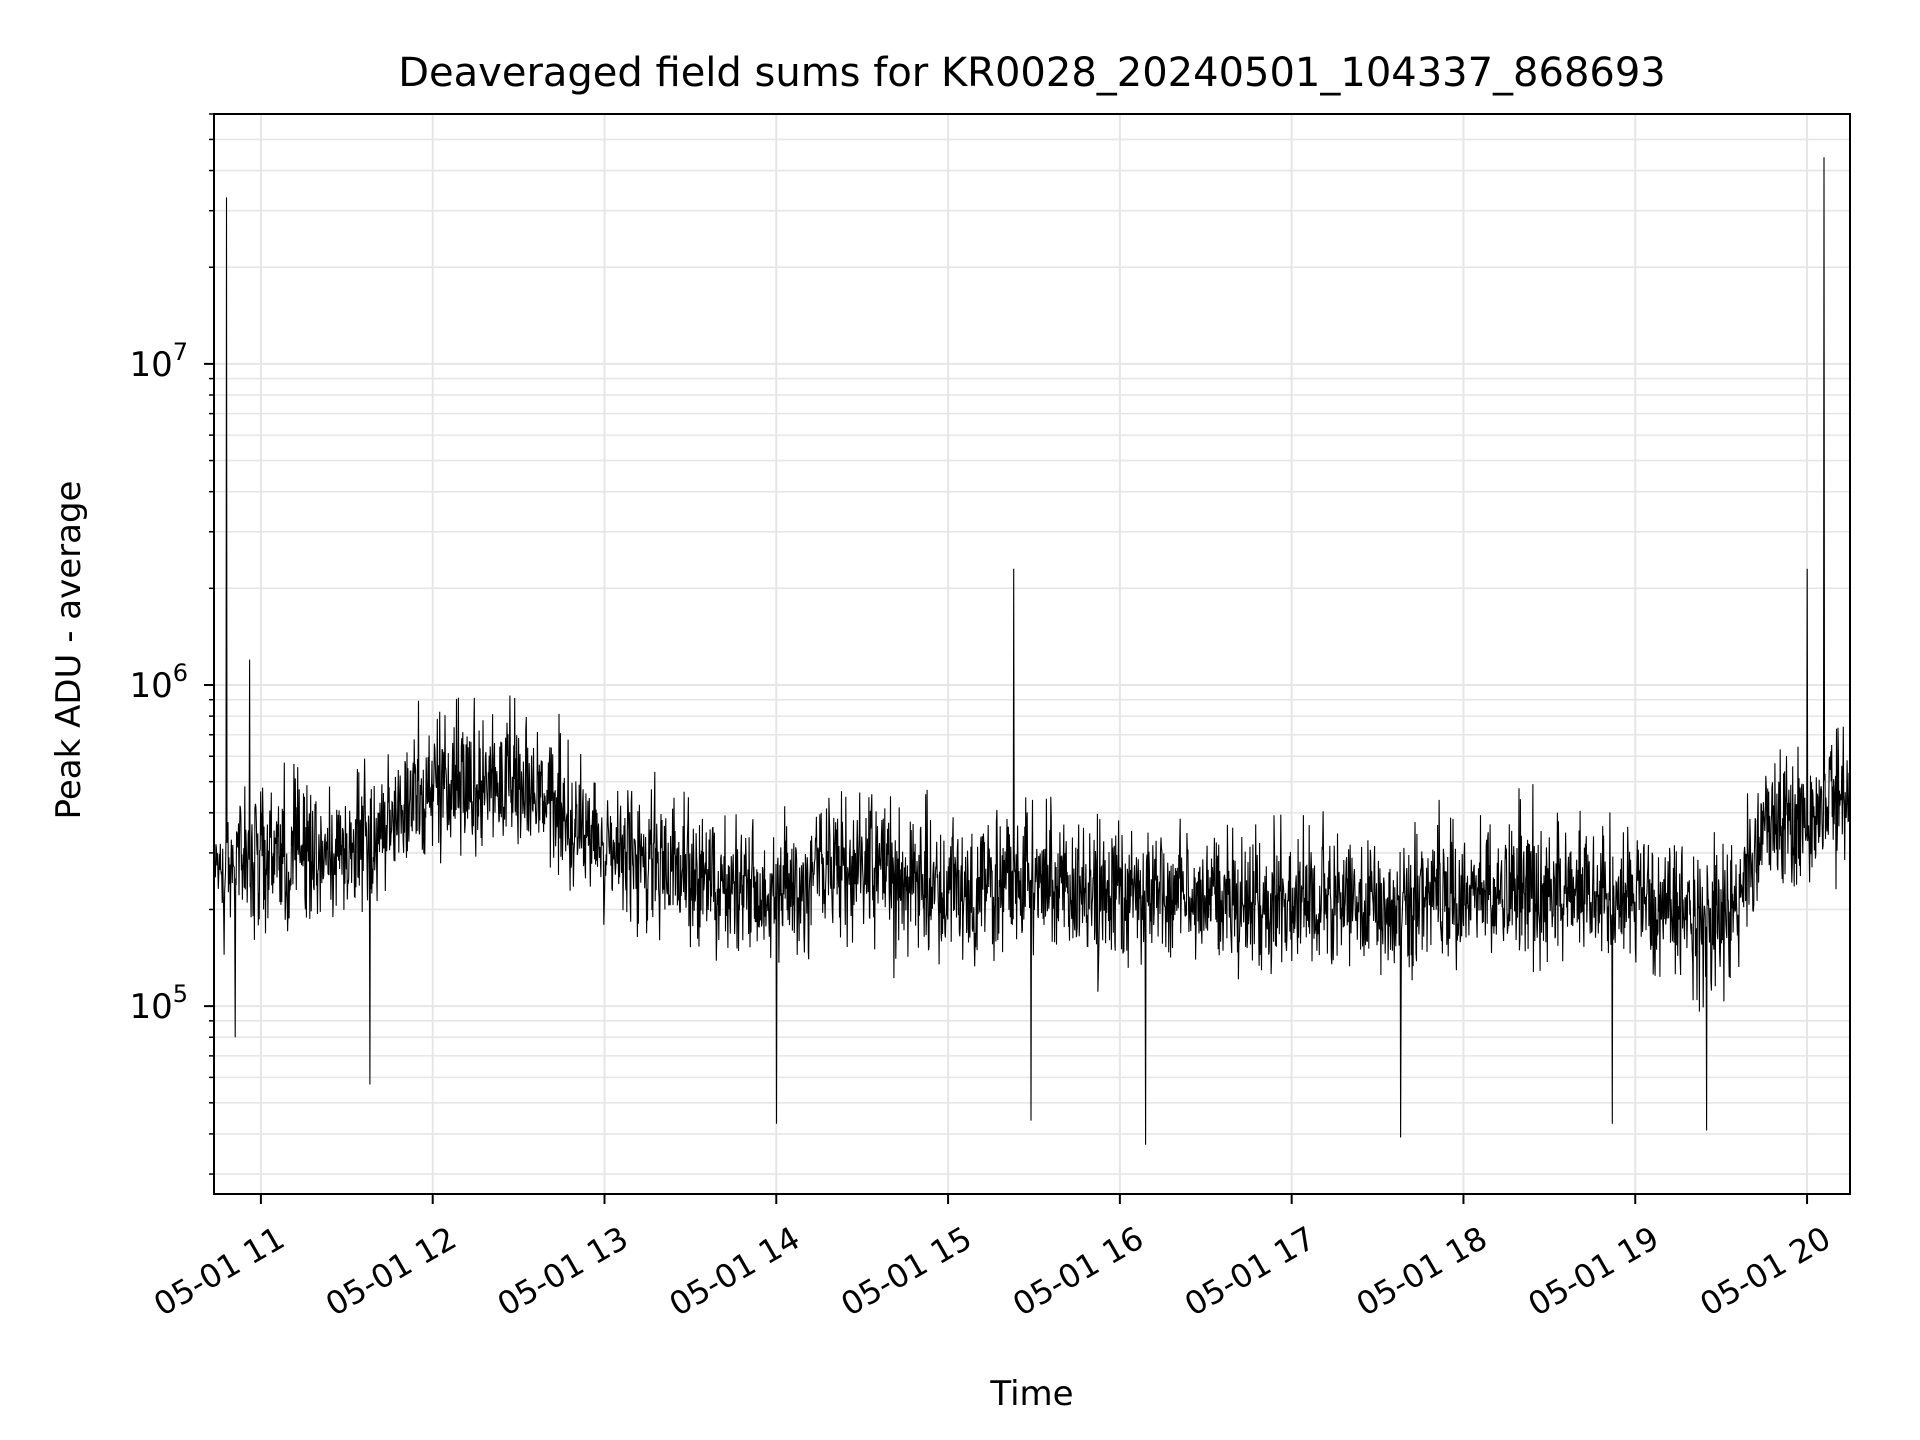 This screenshot has height=1440, width=1920. Describe the element at coordinates (158, 682) in the screenshot. I see `y-tick-label: 10⁶` at that location.